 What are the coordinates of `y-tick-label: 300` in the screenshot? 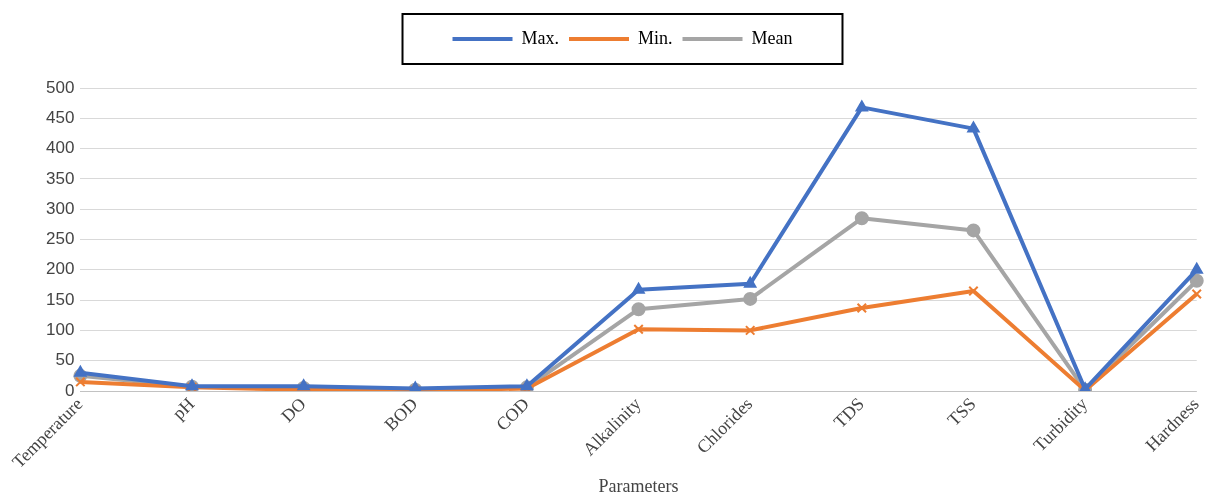 It's located at (60, 208).